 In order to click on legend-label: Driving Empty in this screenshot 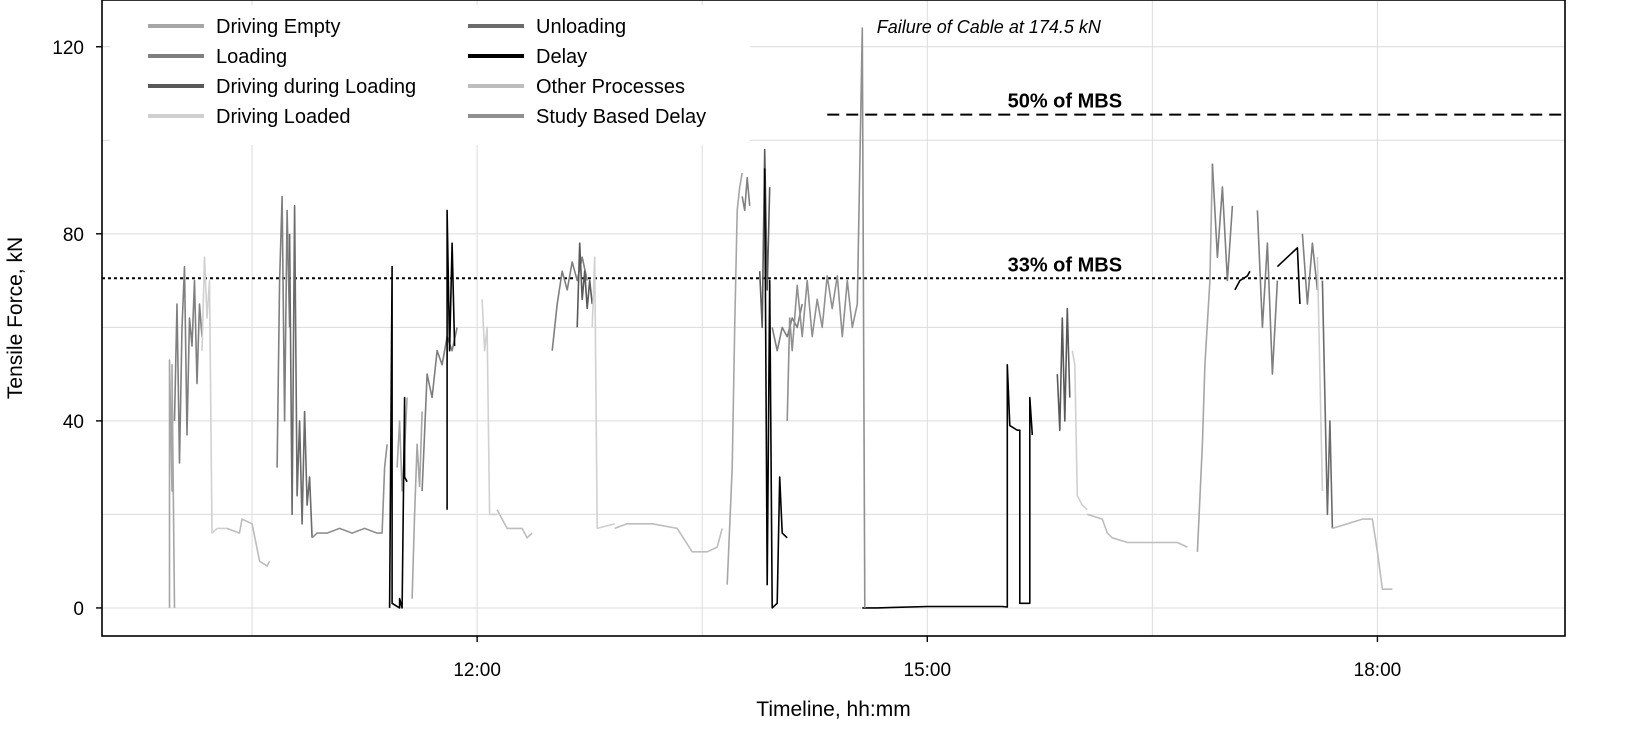, I will do `click(278, 27)`.